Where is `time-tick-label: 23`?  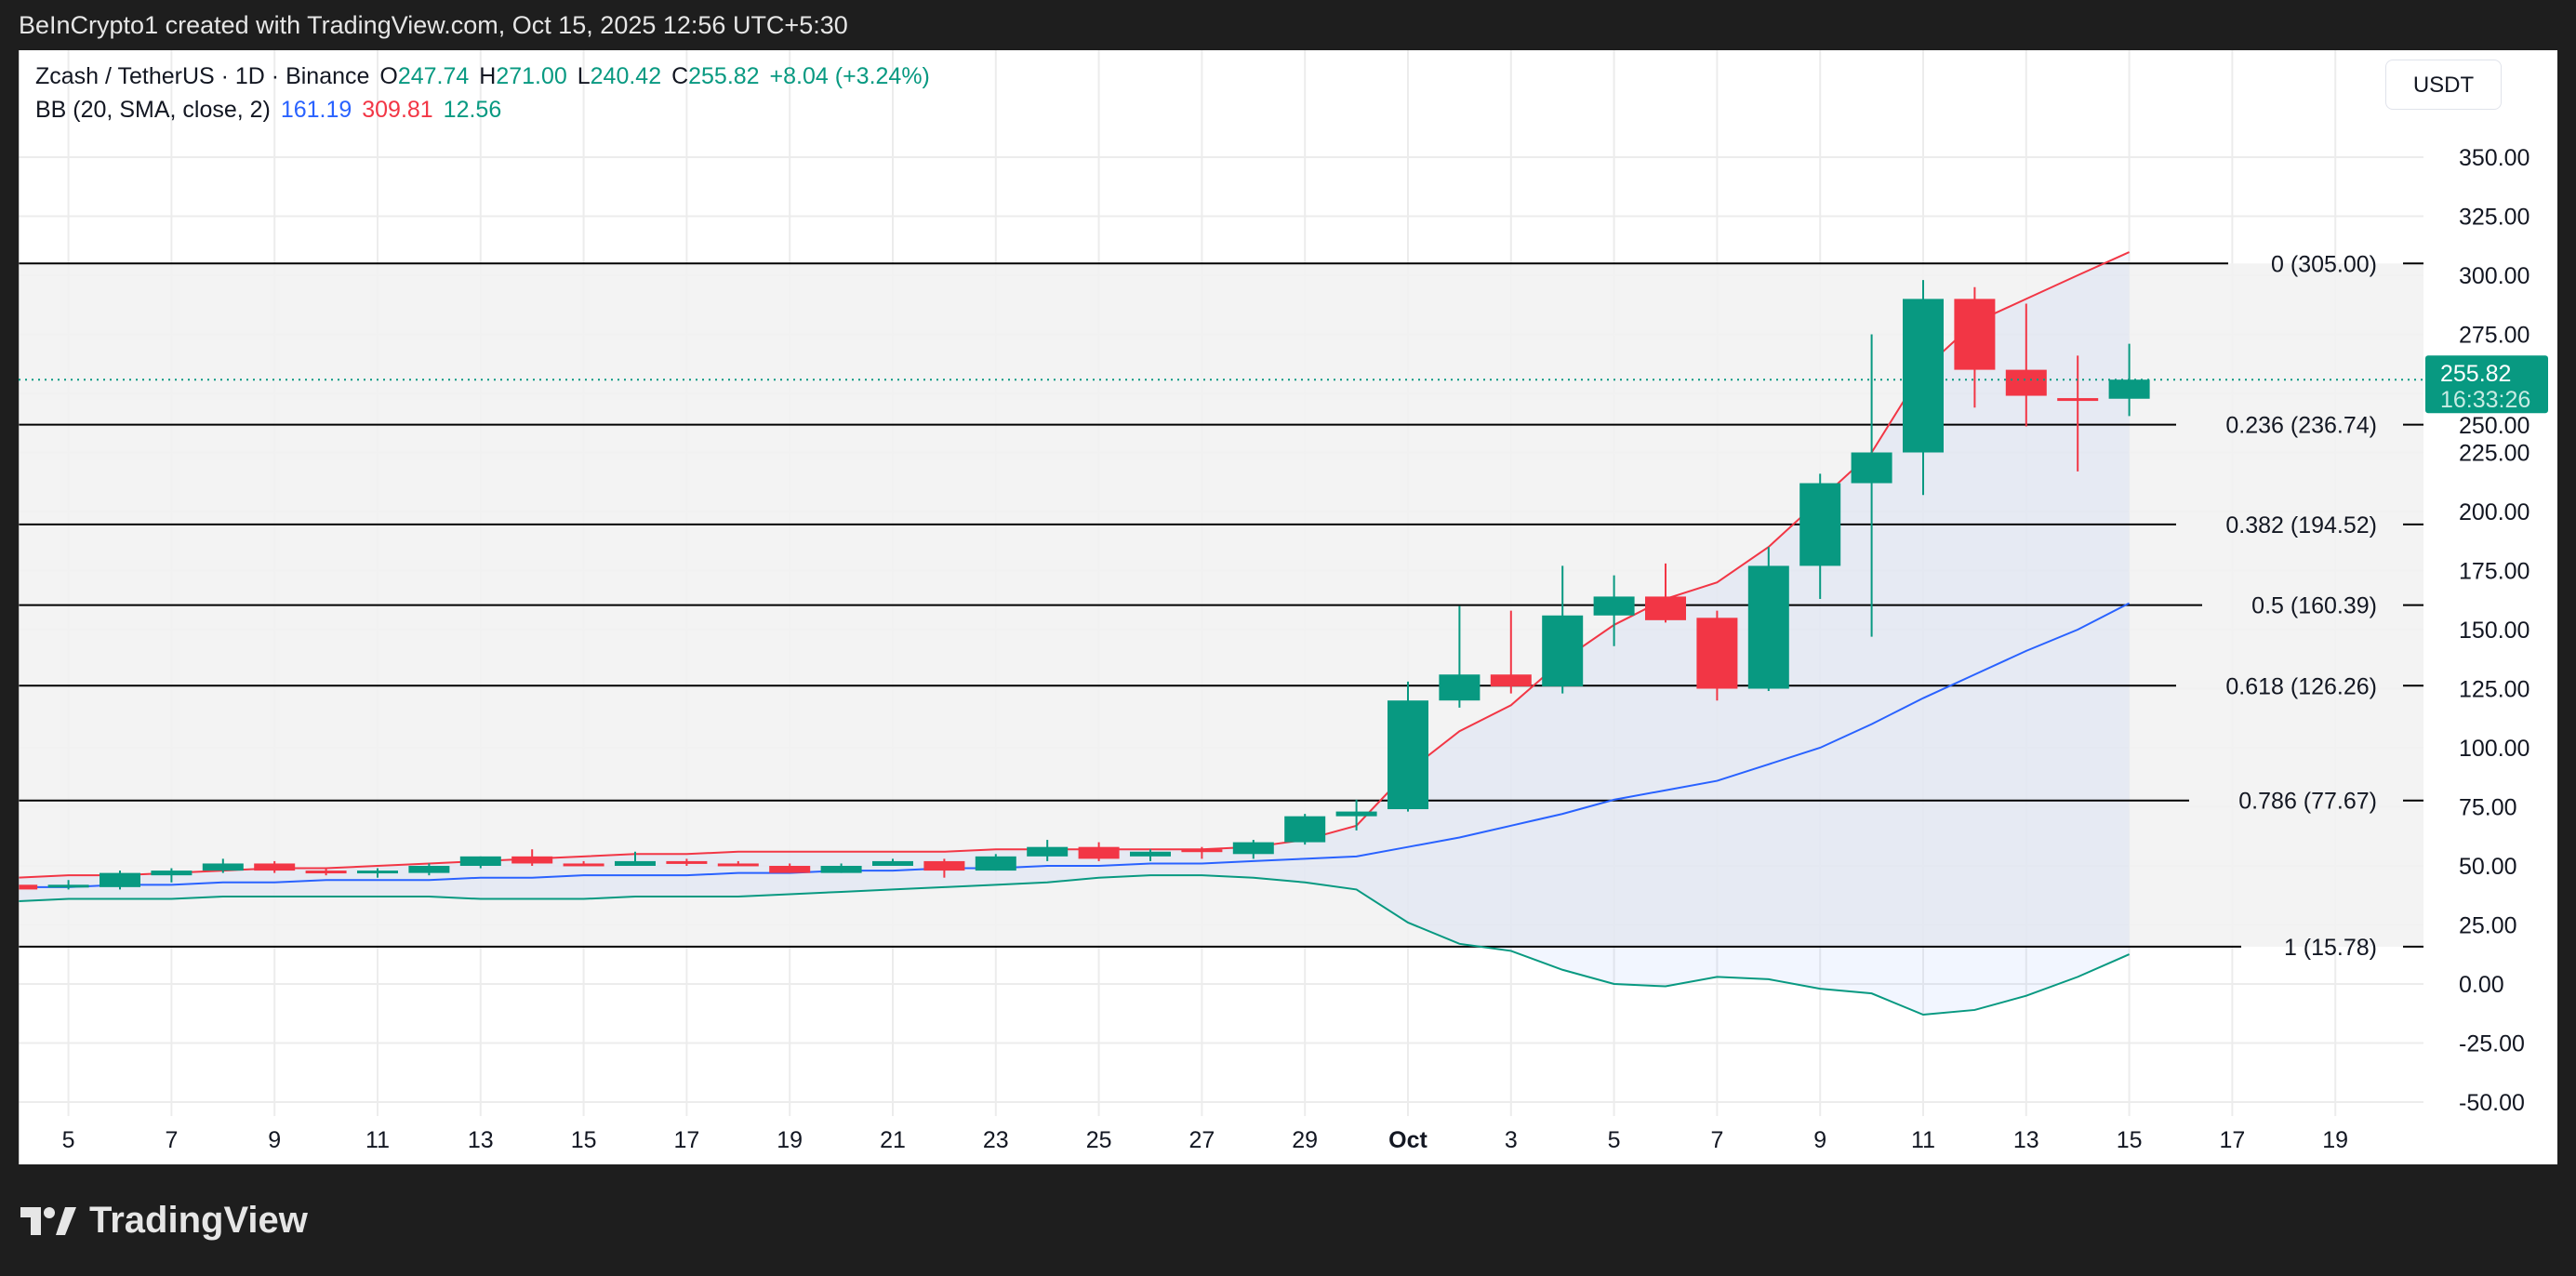
time-tick-label: 23 is located at coordinates (996, 1140).